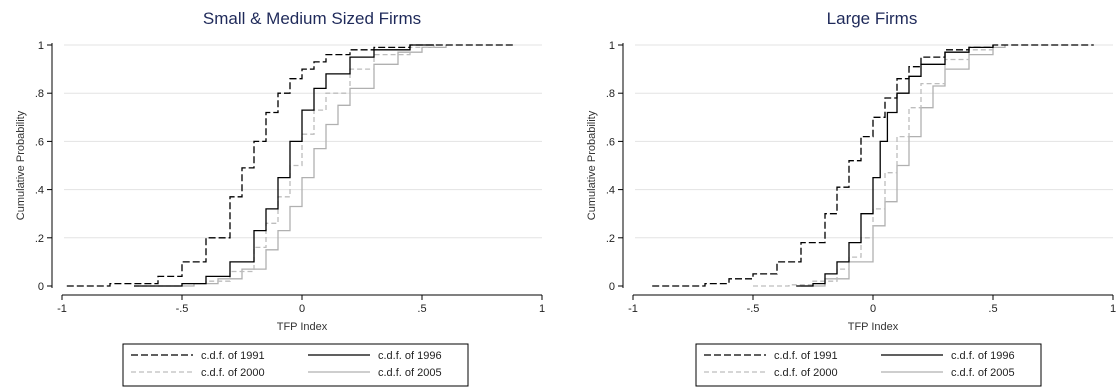 The height and width of the screenshot is (390, 1120). I want to click on chart-title: Large Firms, so click(872, 18).